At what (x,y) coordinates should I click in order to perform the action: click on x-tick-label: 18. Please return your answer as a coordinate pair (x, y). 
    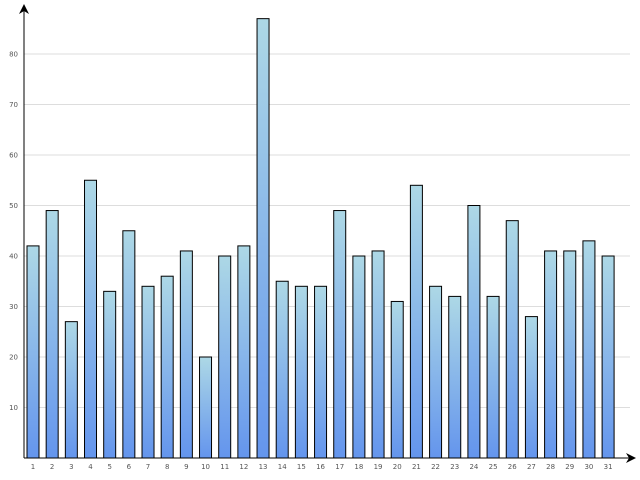
    Looking at the image, I should click on (358, 467).